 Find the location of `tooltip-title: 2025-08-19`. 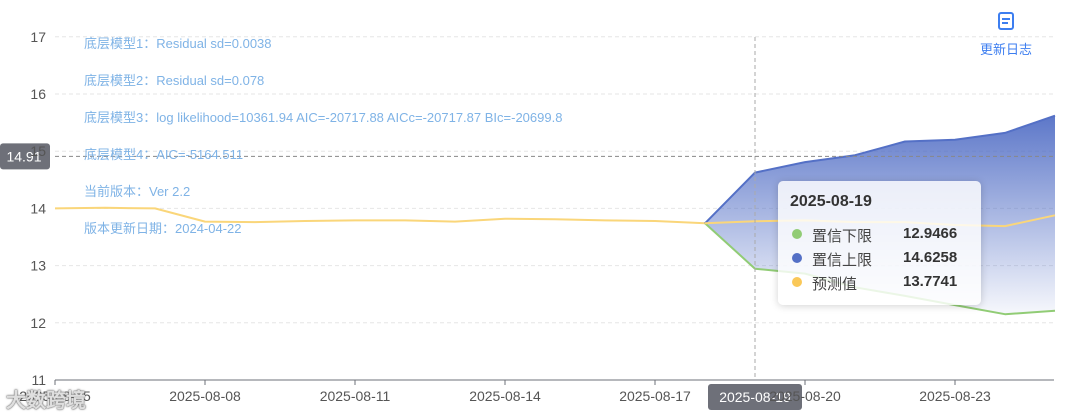

tooltip-title: 2025-08-19 is located at coordinates (831, 201).